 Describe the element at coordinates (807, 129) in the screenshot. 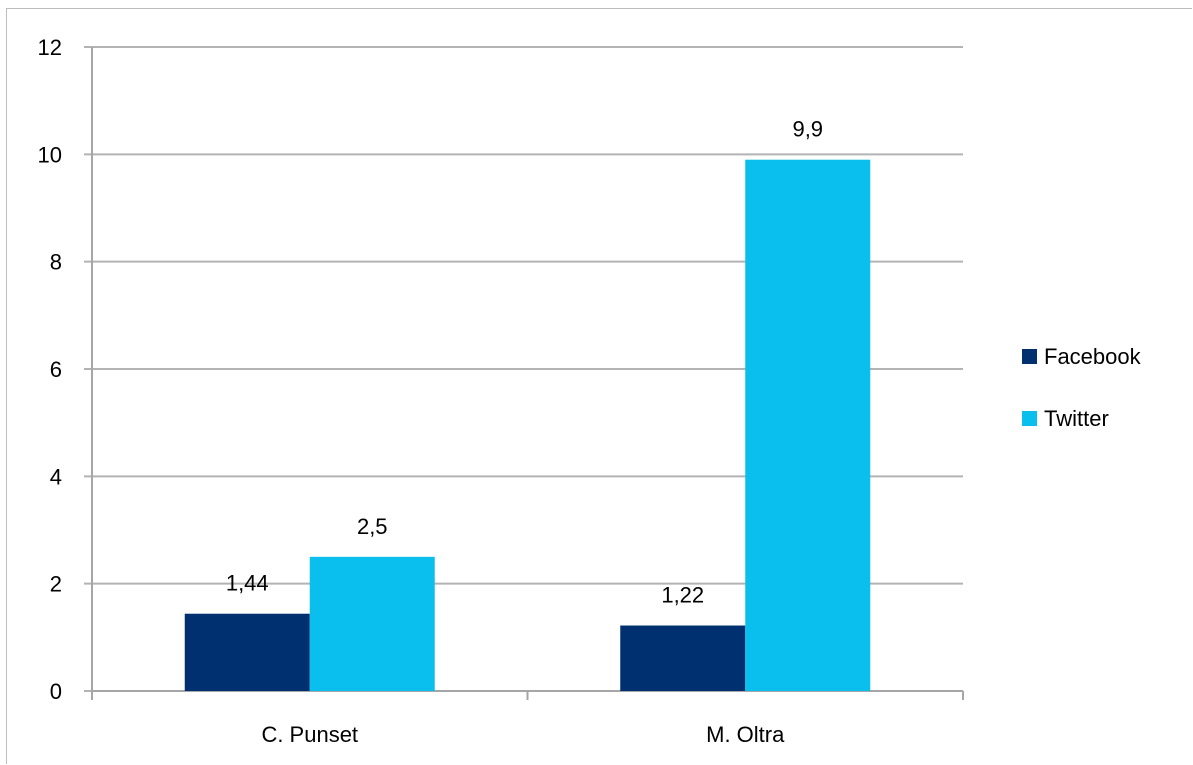

I see `data-label-twitter-1: 9,9` at that location.